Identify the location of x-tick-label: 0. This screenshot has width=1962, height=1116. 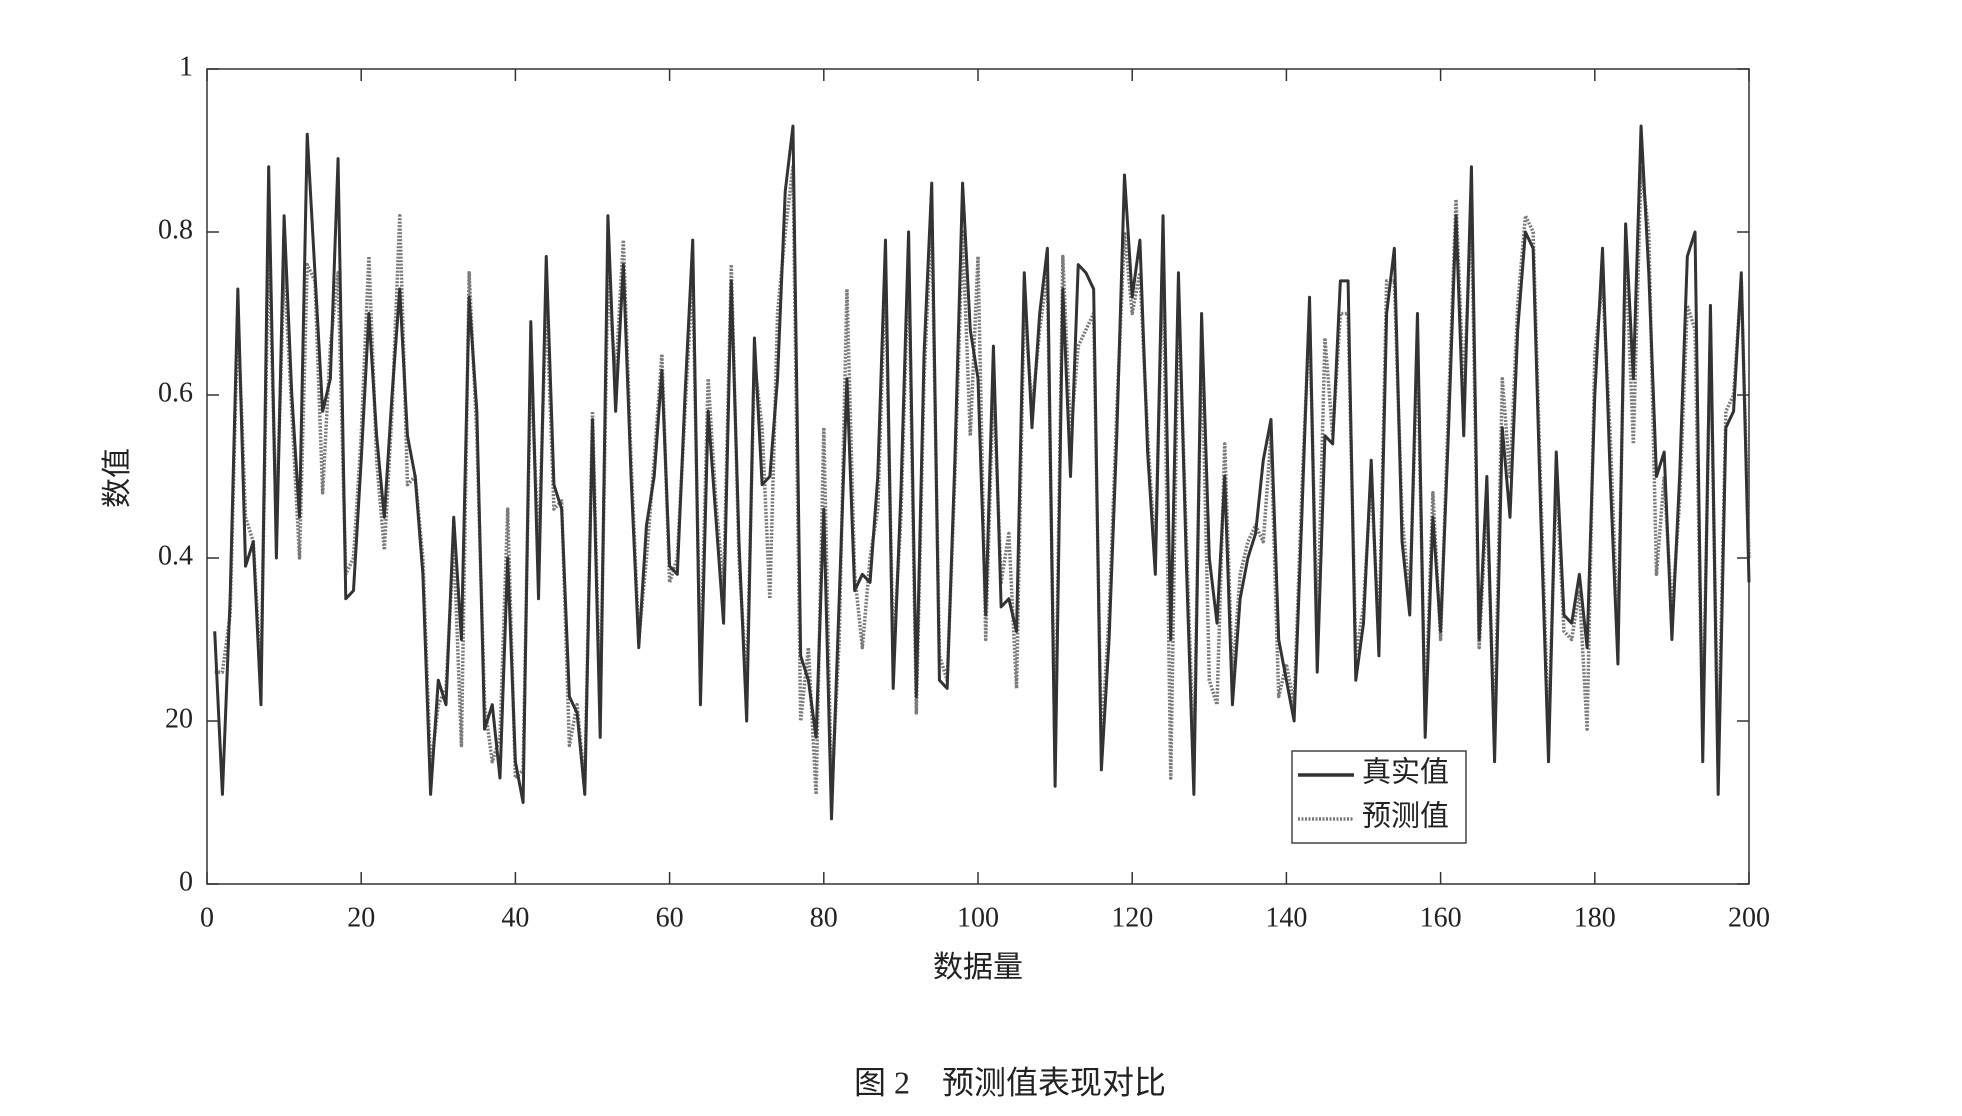
(207, 917).